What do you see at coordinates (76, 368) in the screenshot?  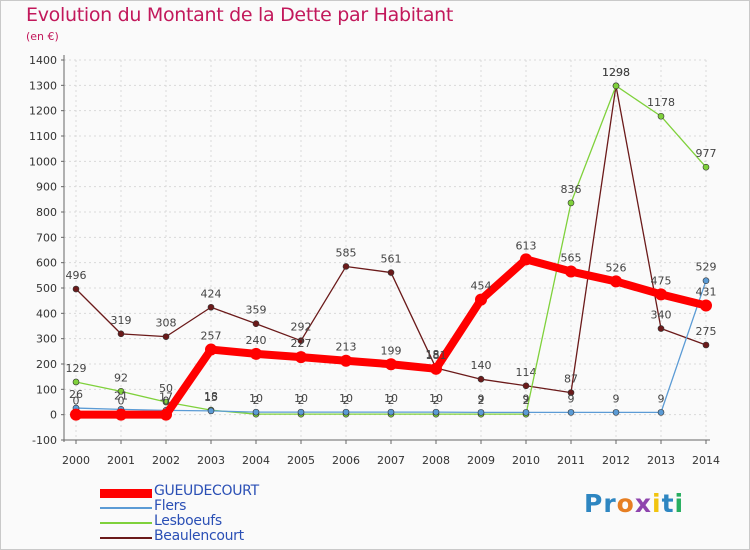 I see `data-label-lesboeufs: 129` at bounding box center [76, 368].